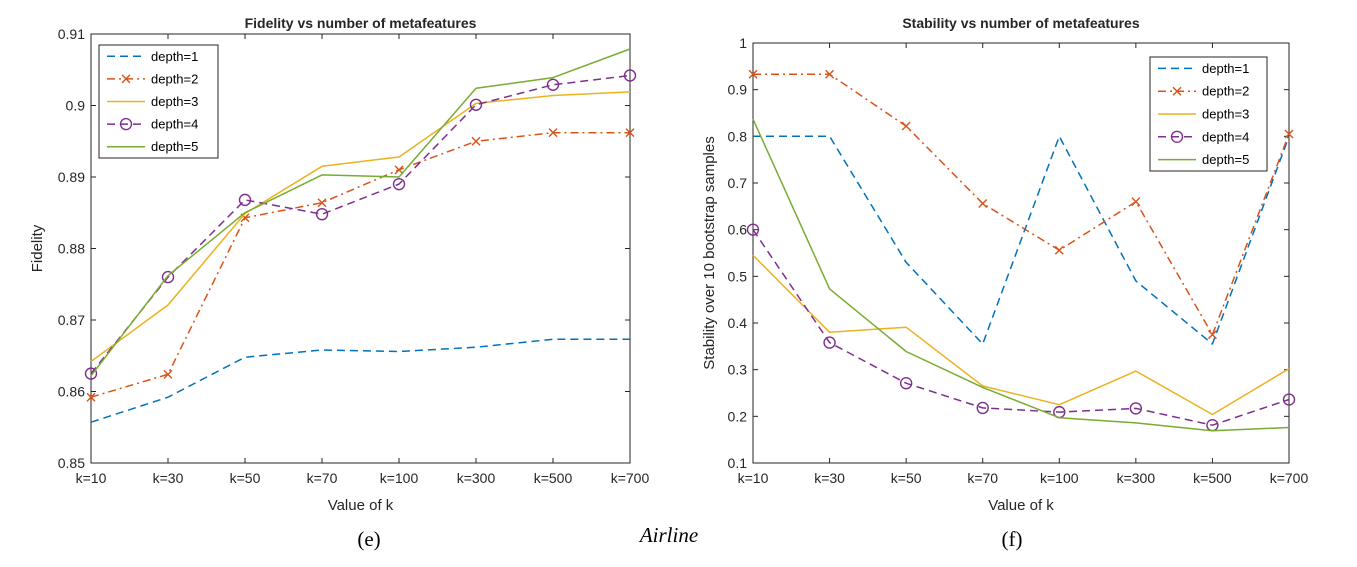  What do you see at coordinates (71, 34) in the screenshot?
I see `y-tick-label: 0.91` at bounding box center [71, 34].